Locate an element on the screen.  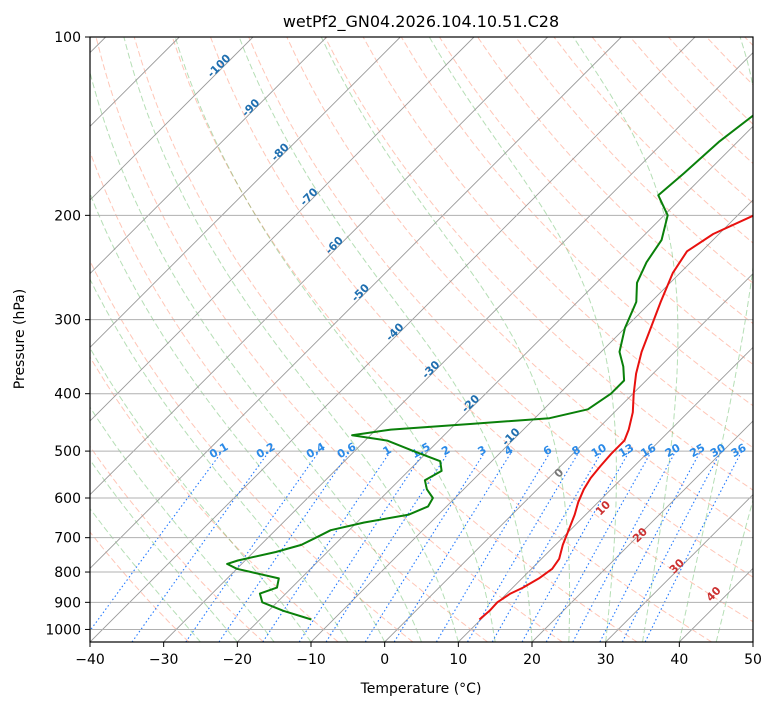
x-tick-label: −20 is located at coordinates (238, 660).